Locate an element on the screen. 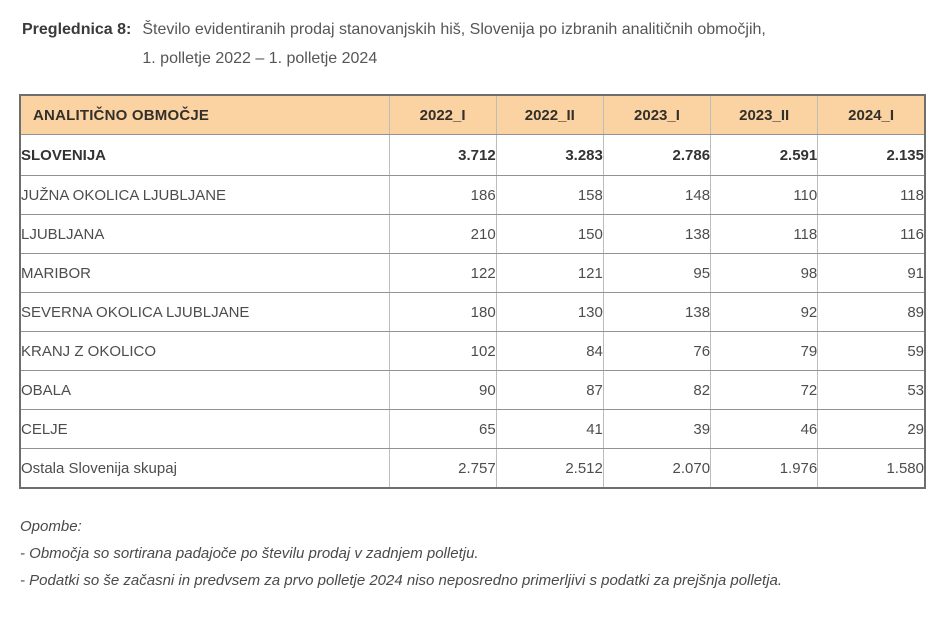  value-cell: 89 is located at coordinates (871, 312).